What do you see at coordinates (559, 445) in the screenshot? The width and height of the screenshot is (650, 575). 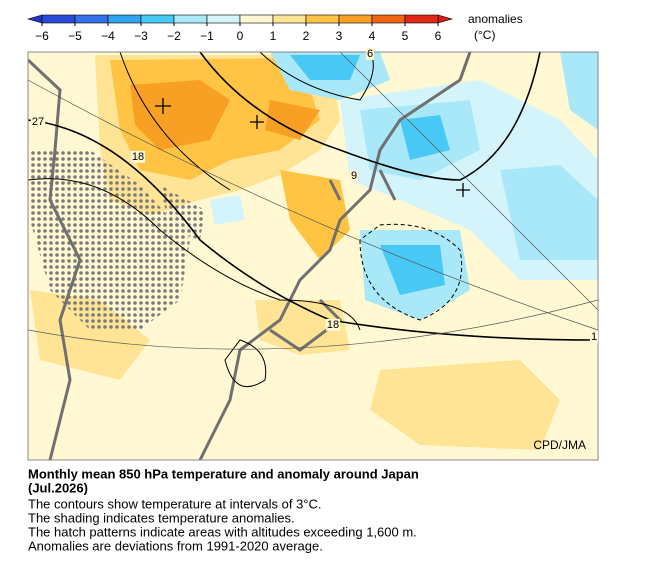 I see `credit: CPD/JMA` at bounding box center [559, 445].